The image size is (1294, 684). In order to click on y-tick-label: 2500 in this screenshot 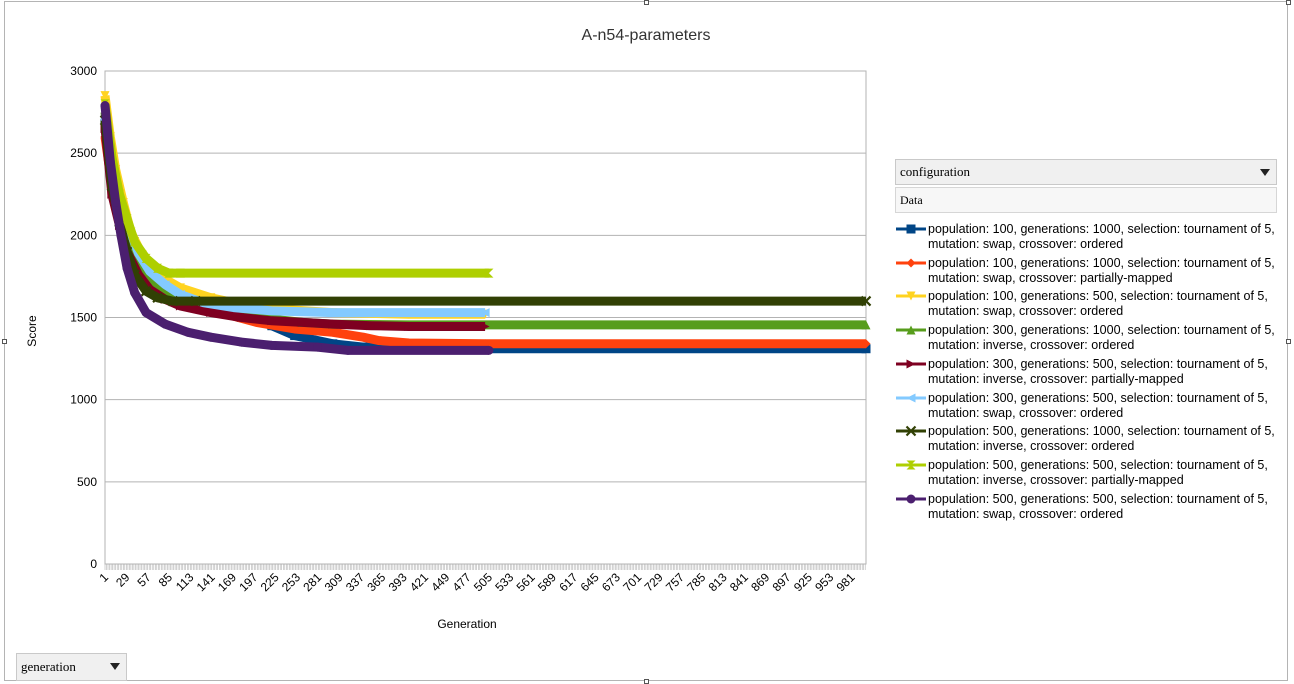, I will do `click(83, 153)`.